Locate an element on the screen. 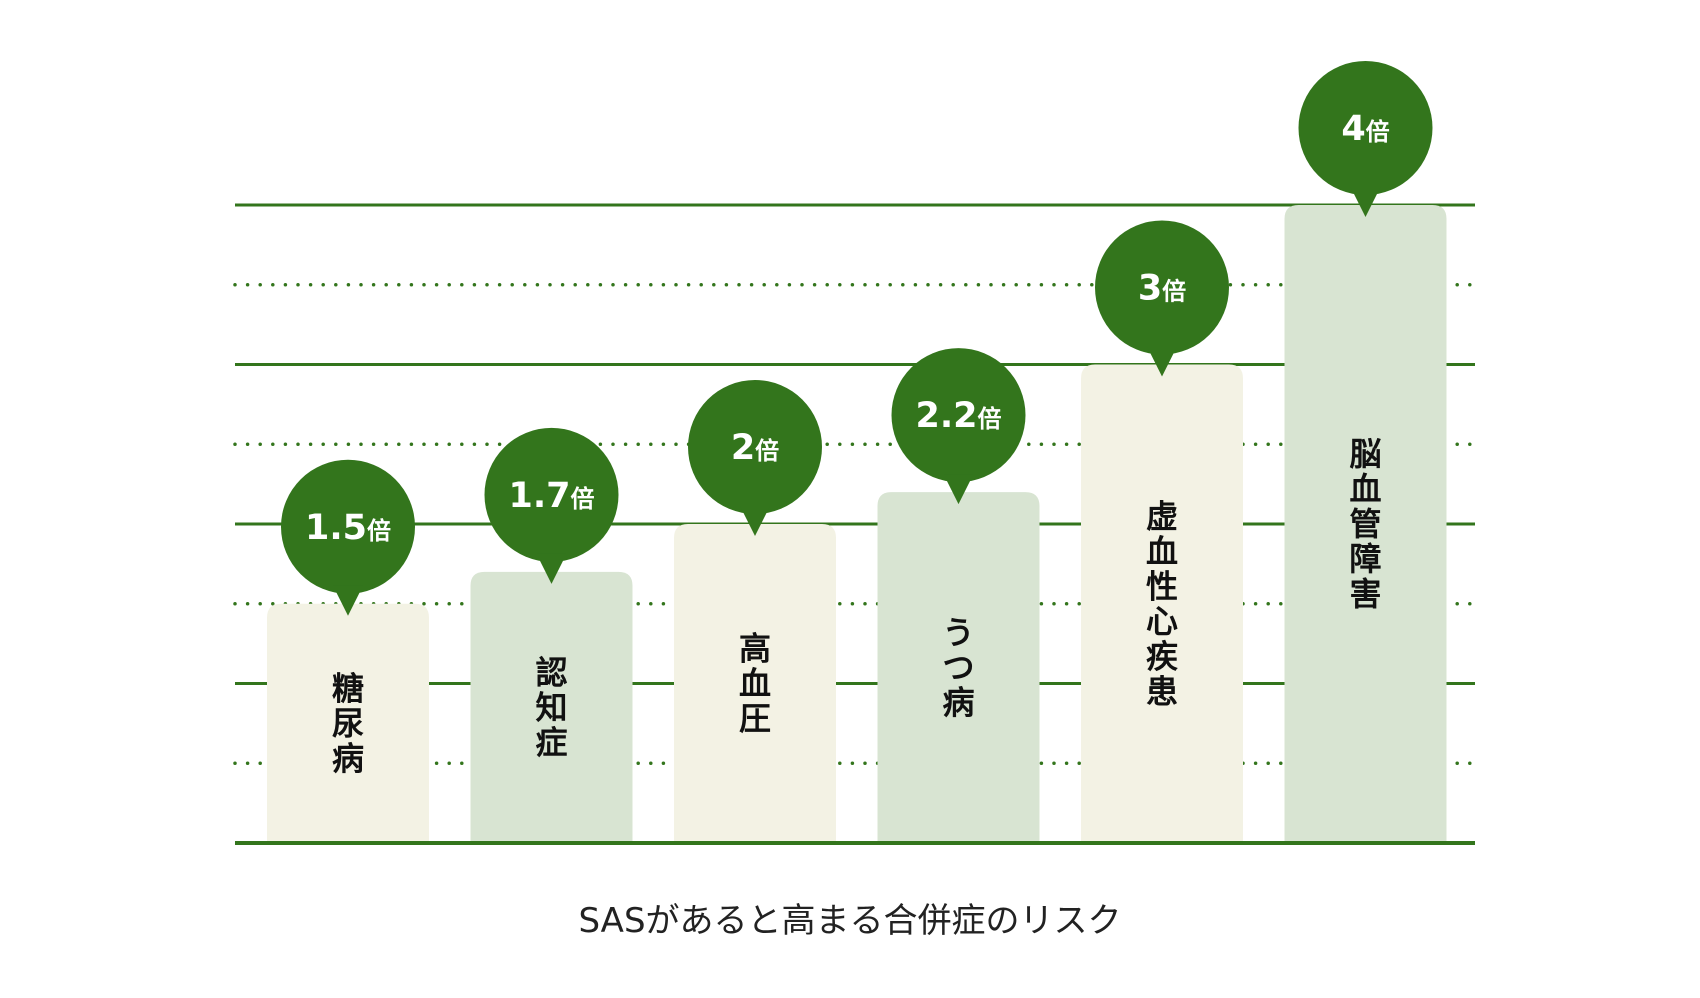 The height and width of the screenshot is (998, 1700). bar-category-label: 虚血性心疾患 is located at coordinates (1162, 603).